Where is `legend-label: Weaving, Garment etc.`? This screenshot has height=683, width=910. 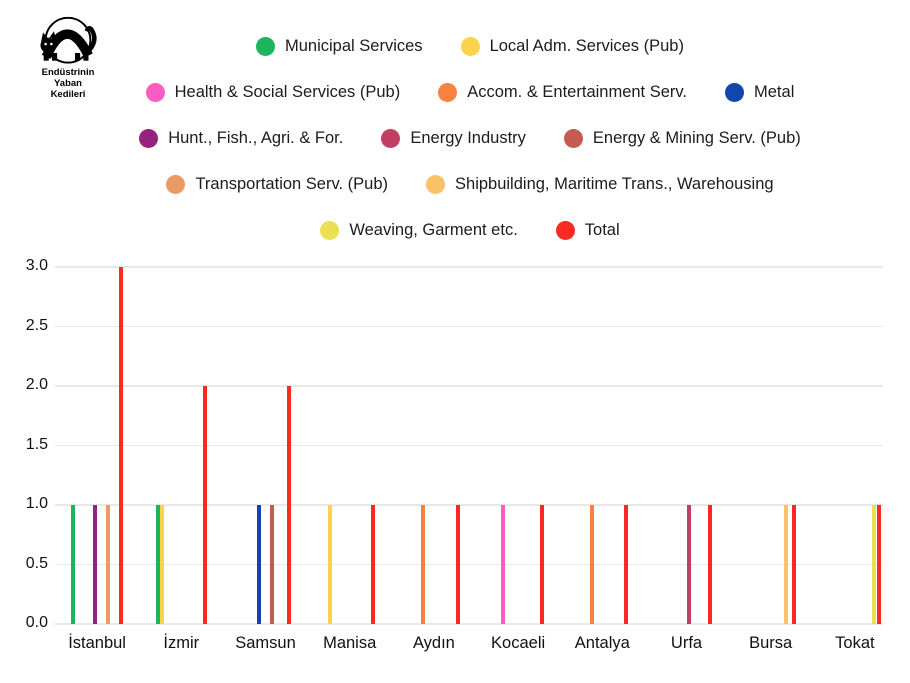 legend-label: Weaving, Garment etc. is located at coordinates (433, 229).